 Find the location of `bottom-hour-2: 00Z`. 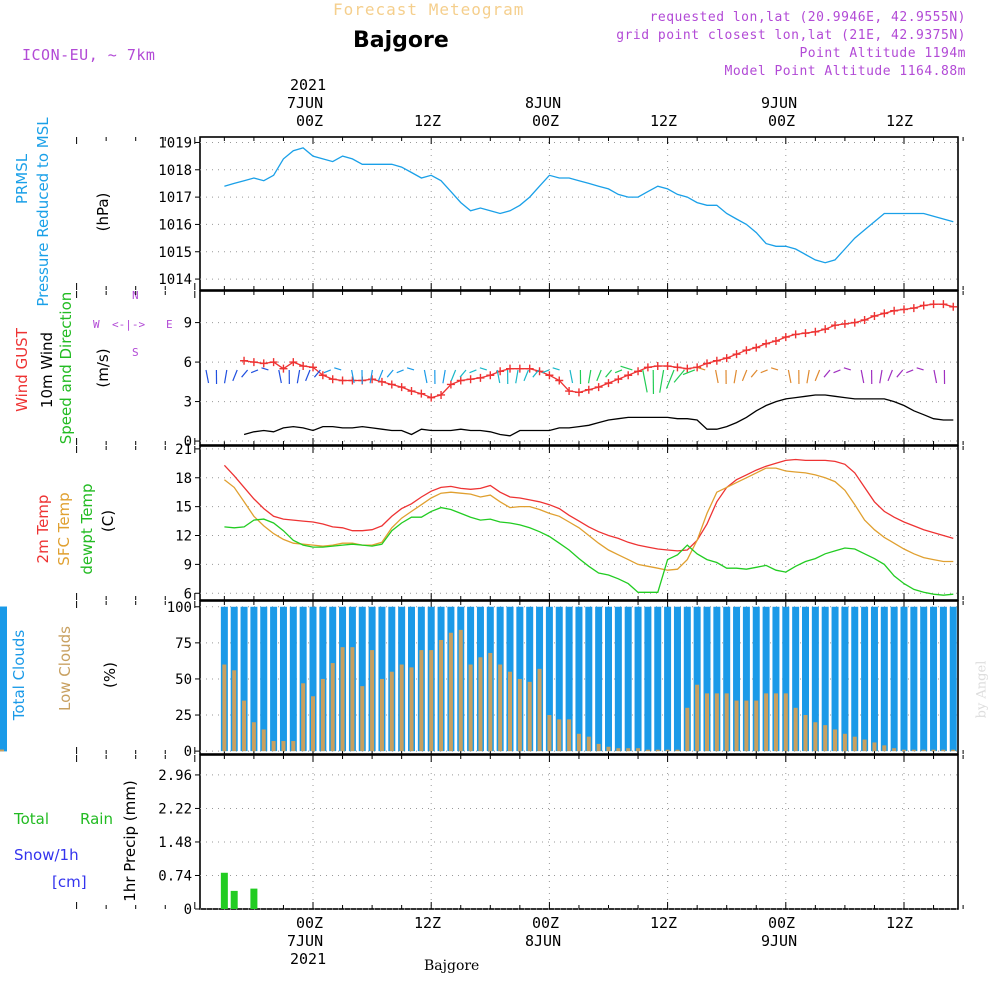

bottom-hour-2: 00Z is located at coordinates (546, 923).